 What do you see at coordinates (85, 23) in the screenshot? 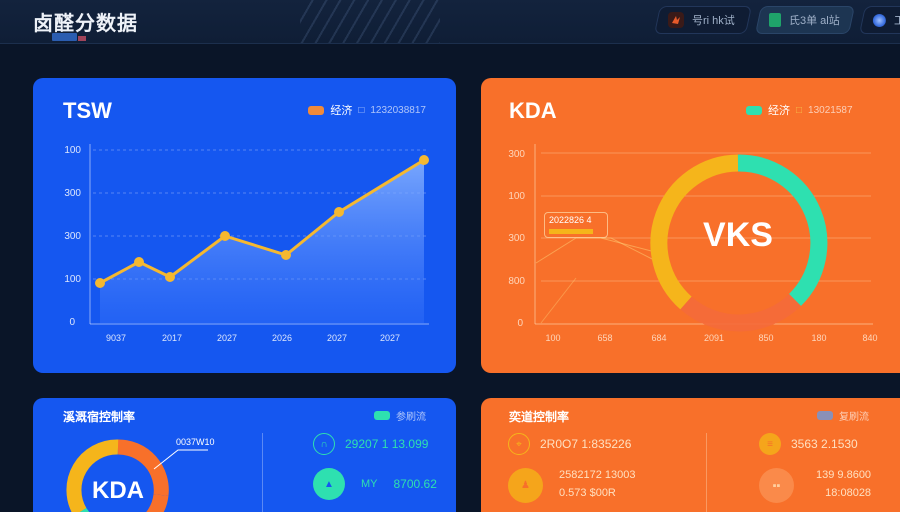
I see `page-title: 卤醛分数据` at bounding box center [85, 23].